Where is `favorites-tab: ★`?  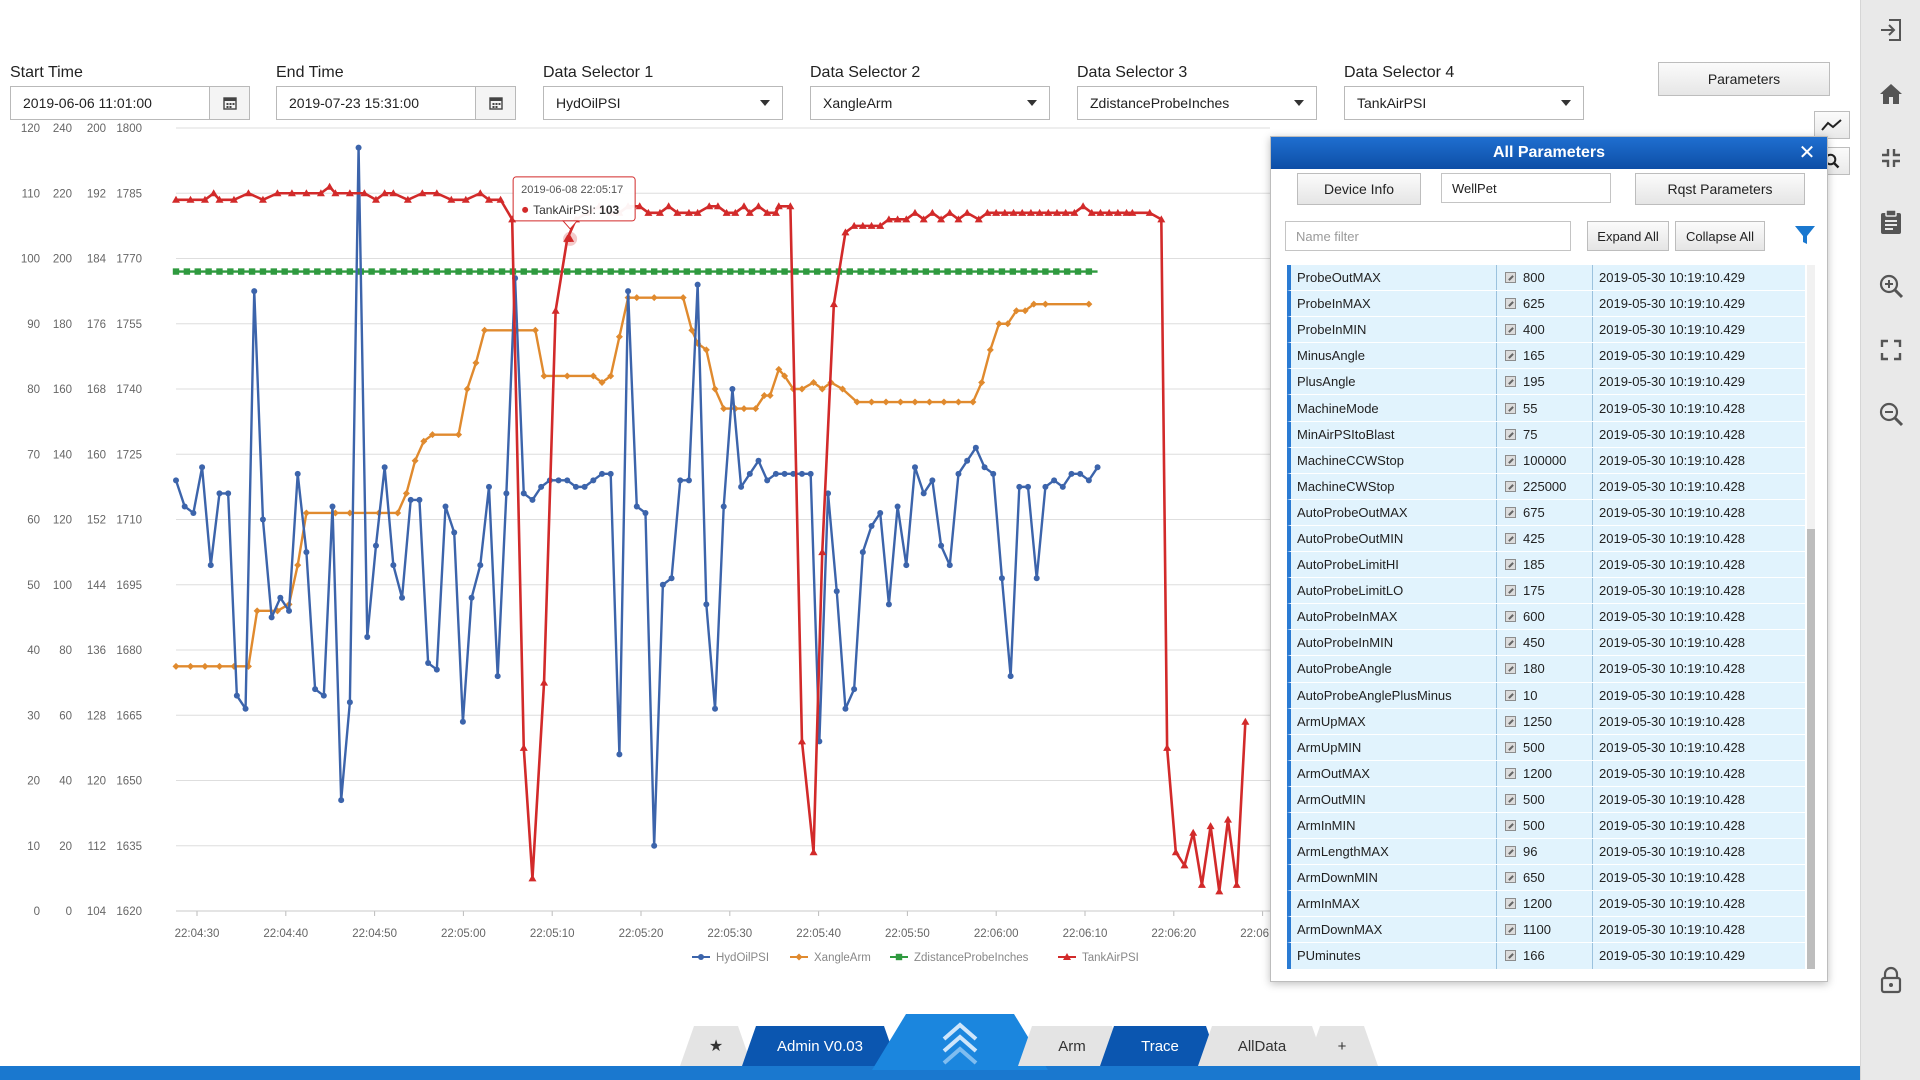
favorites-tab: ★ is located at coordinates (716, 1046).